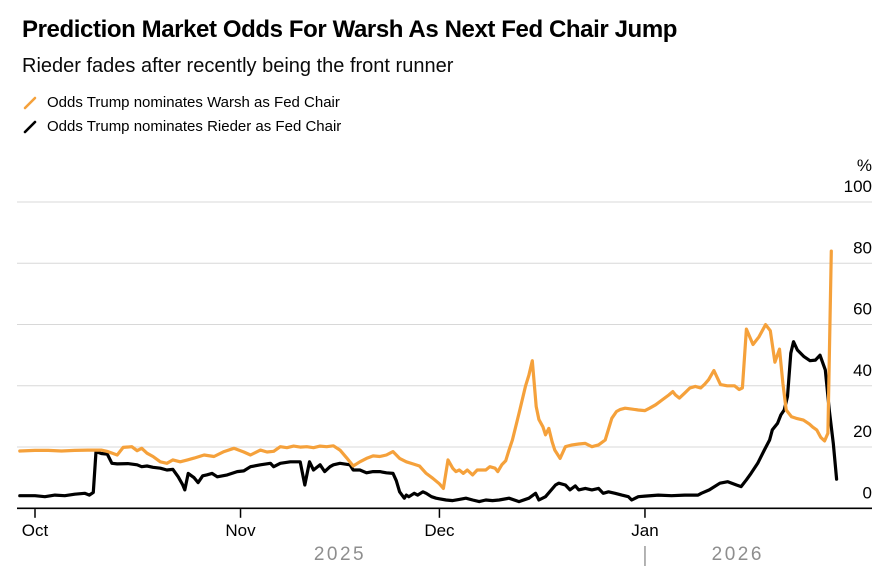 The height and width of the screenshot is (583, 893). What do you see at coordinates (862, 370) in the screenshot?
I see `y-tick-label: 40` at bounding box center [862, 370].